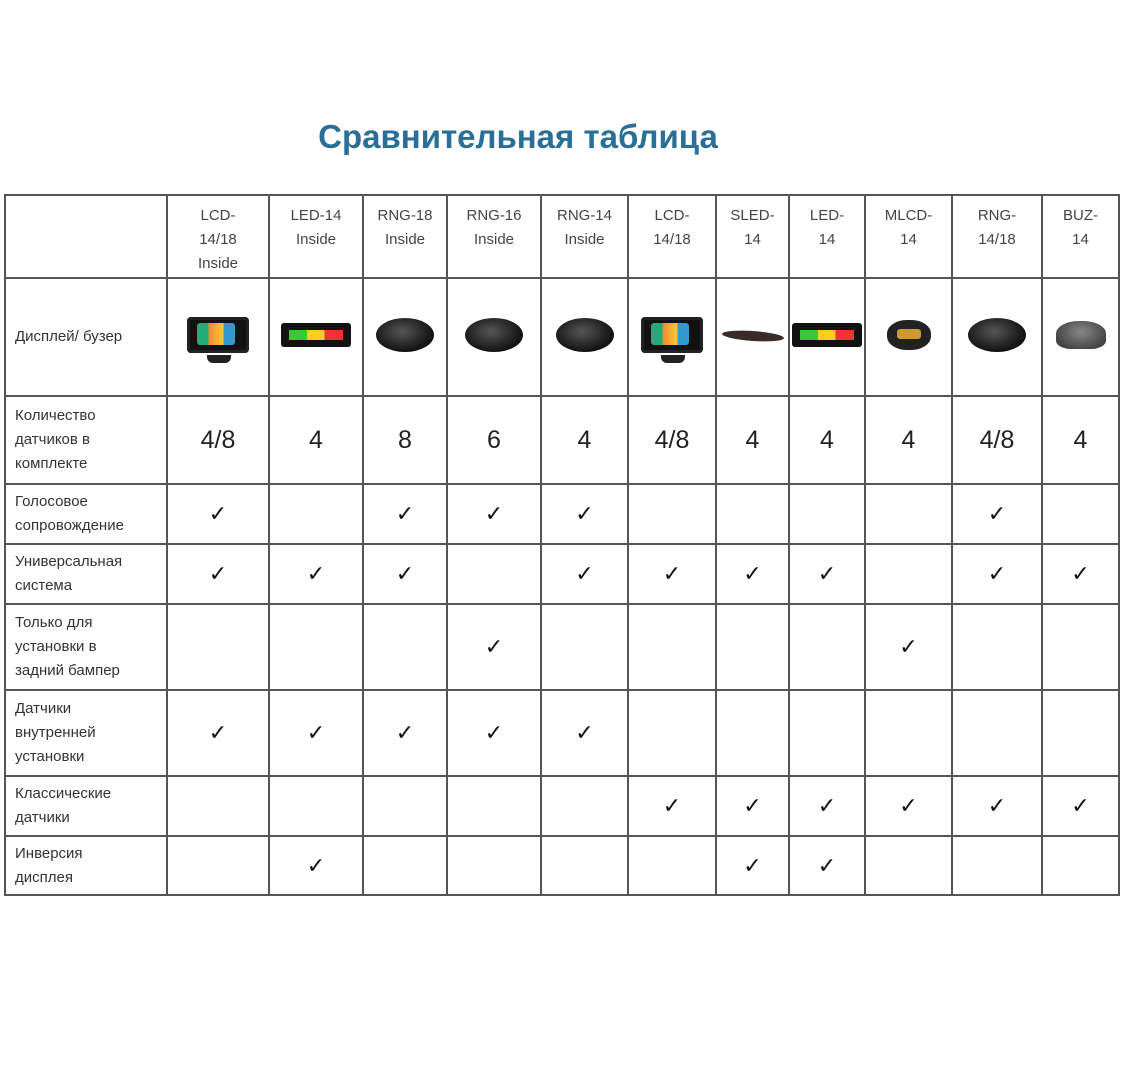 Image resolution: width=1125 pixels, height=1083 pixels. I want to click on sensor-count: 6, so click(494, 440).